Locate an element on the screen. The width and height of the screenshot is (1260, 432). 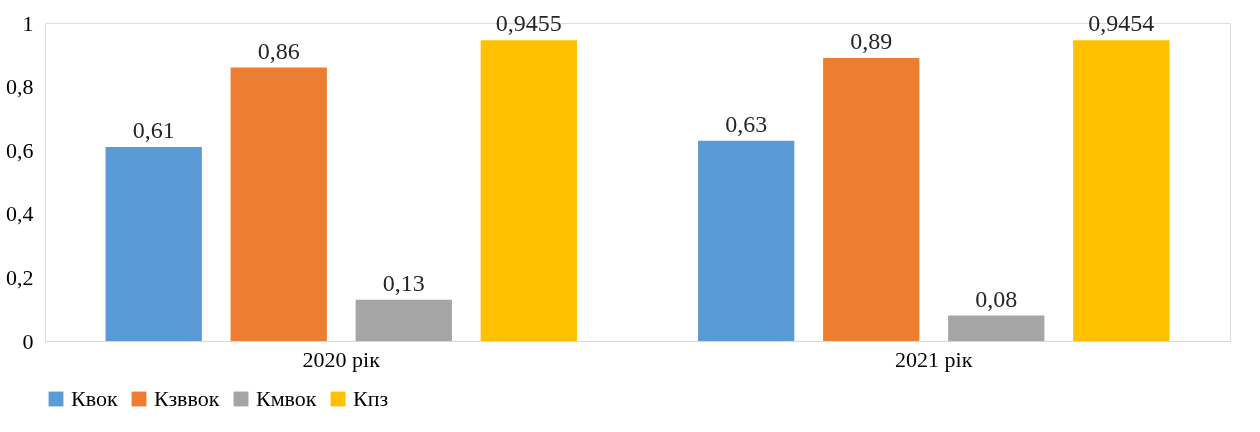
y-tick-label: 0,8 is located at coordinates (20, 87).